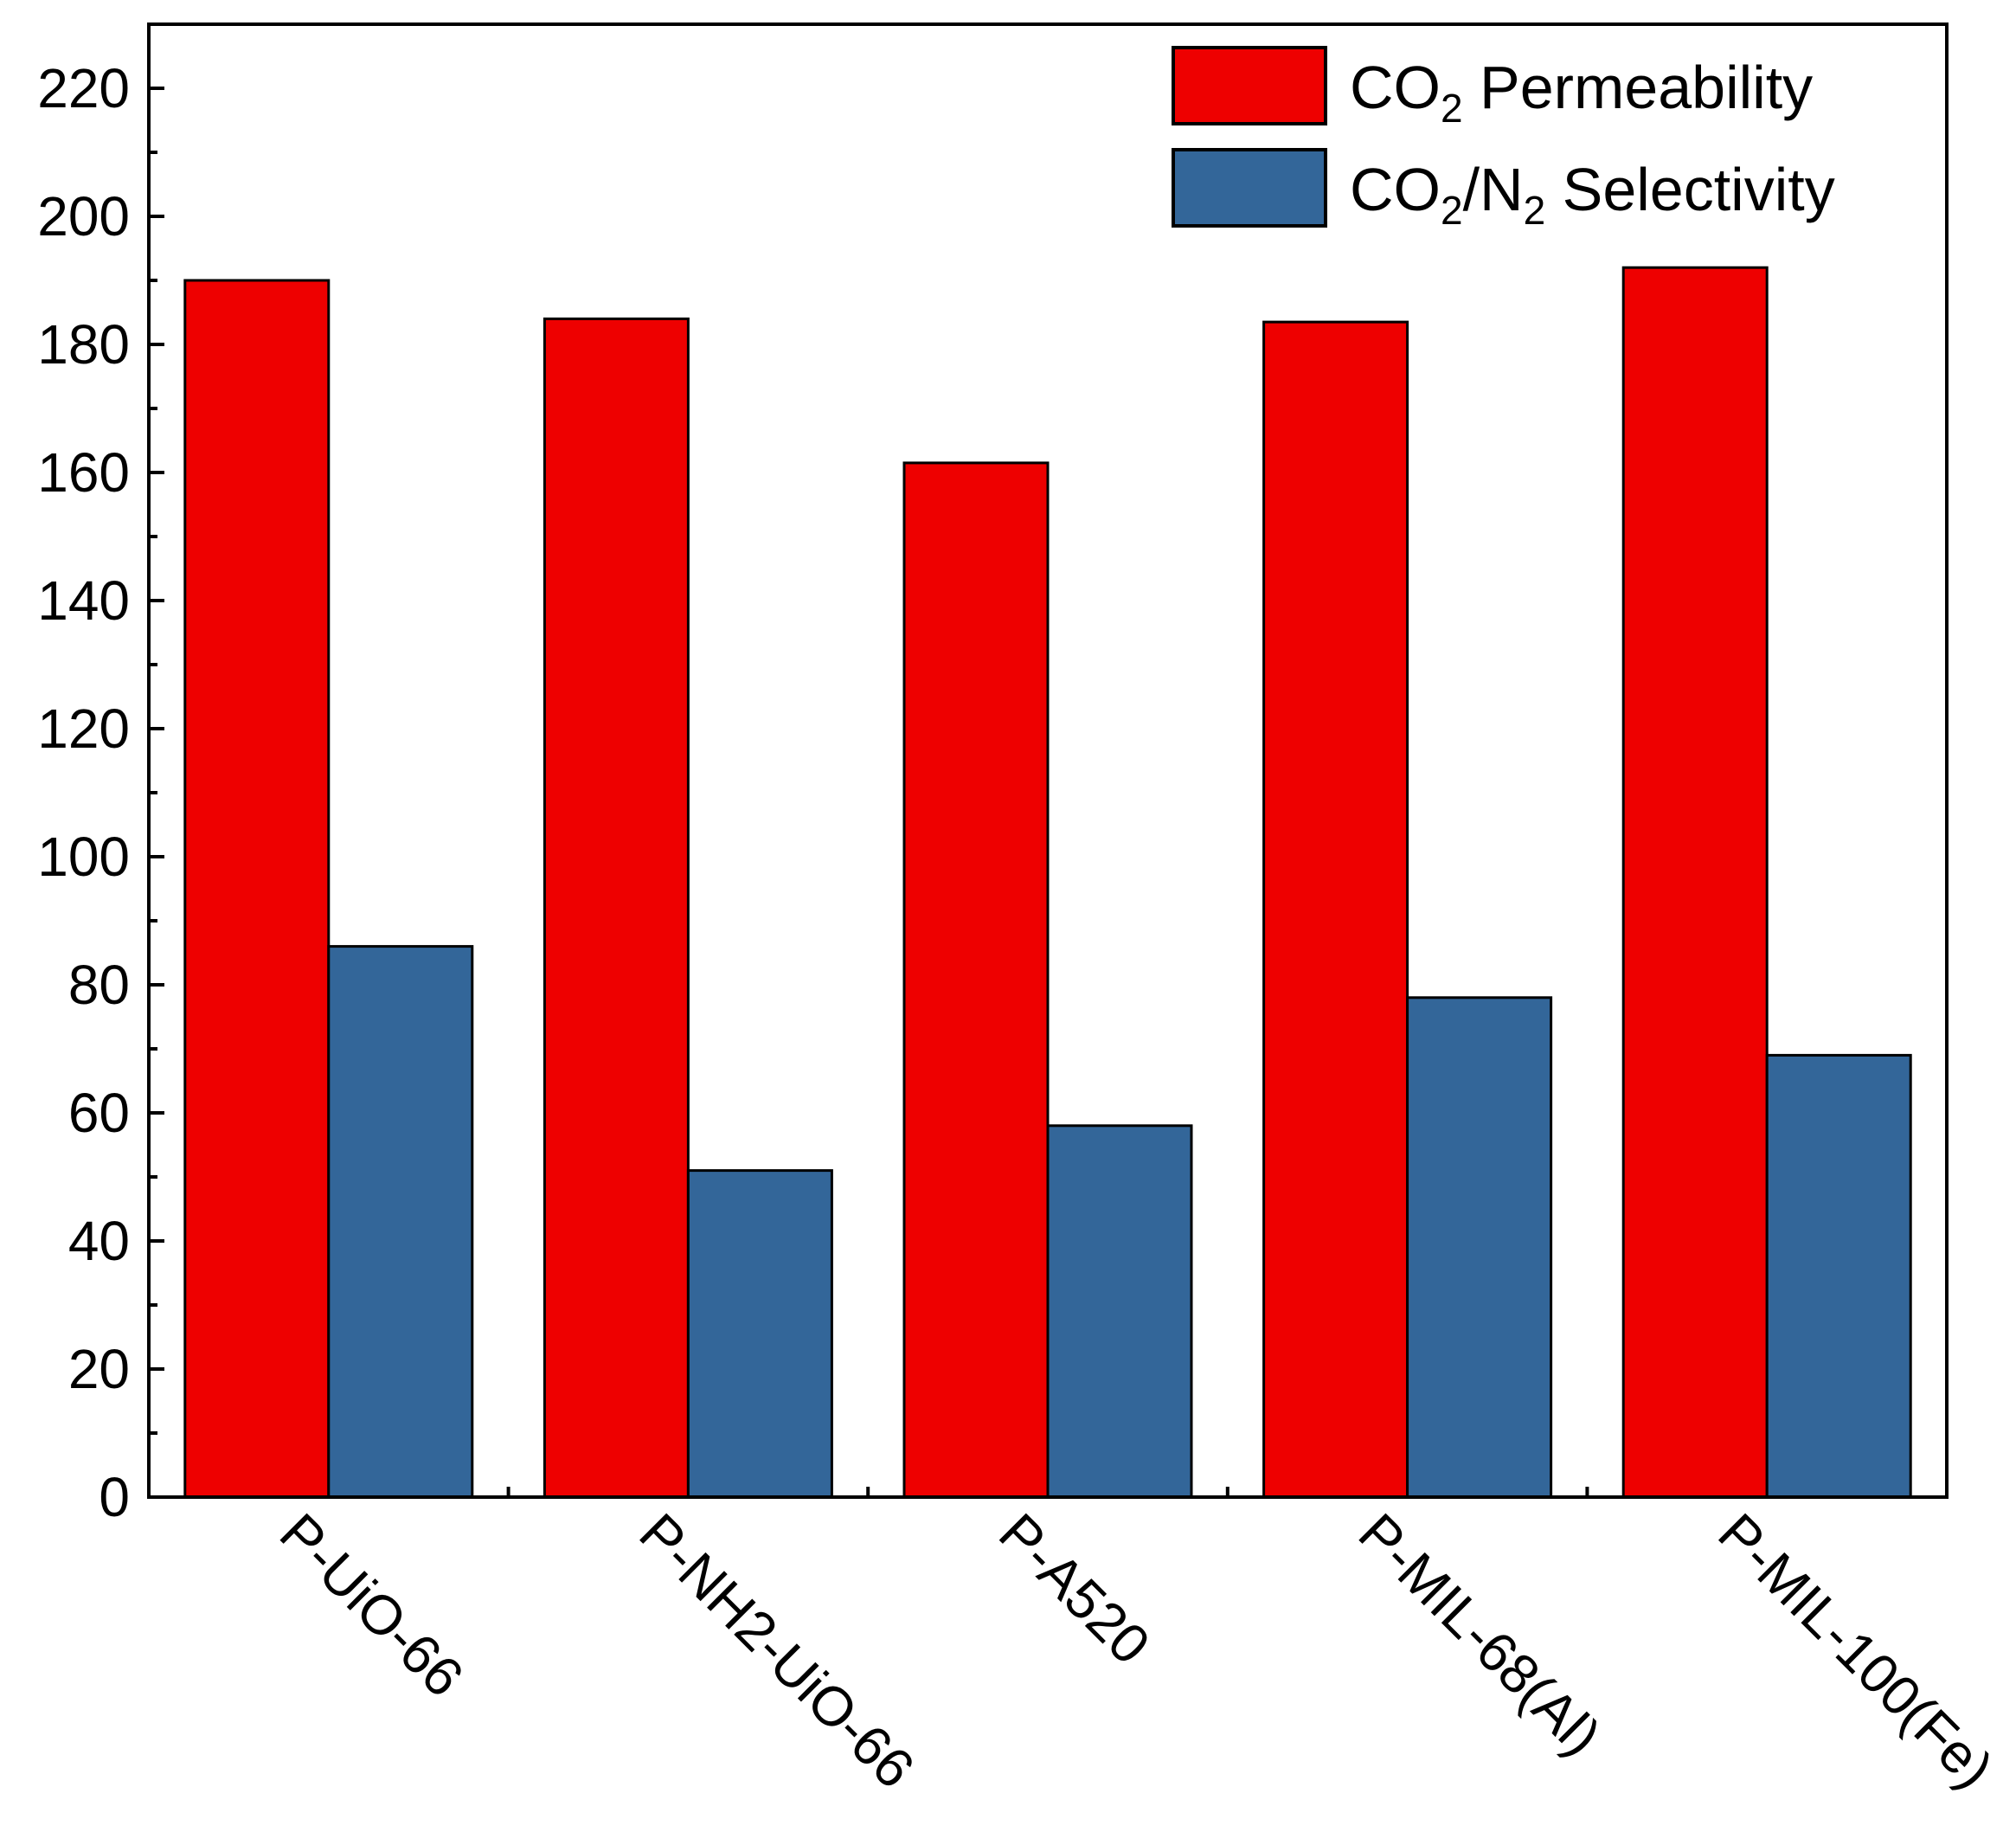 This screenshot has width=2016, height=1832. Describe the element at coordinates (1480, 1634) in the screenshot. I see `x-category-label: P-MIL-68(Al)` at that location.